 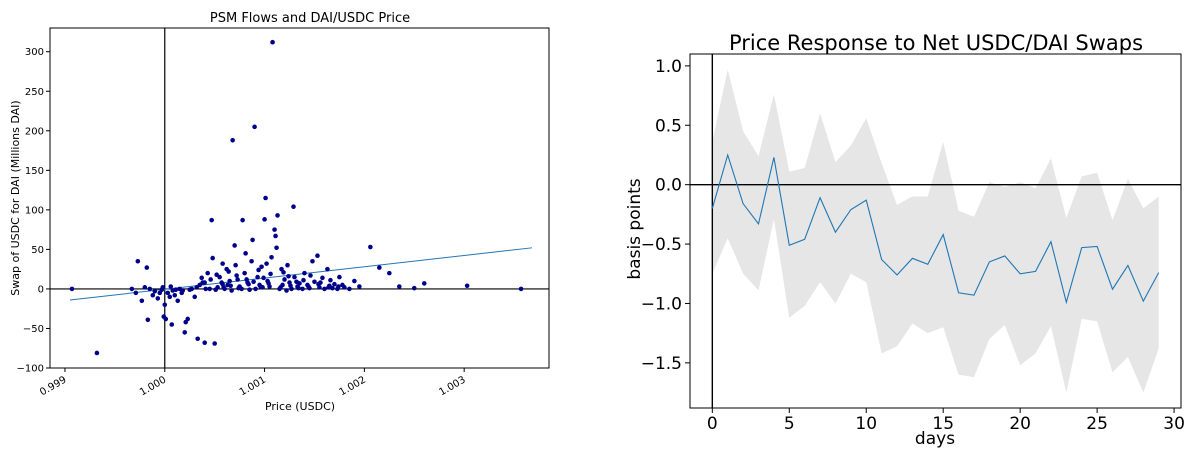 I want to click on chart2-y-tick-label: −0.5, so click(x=661, y=245).